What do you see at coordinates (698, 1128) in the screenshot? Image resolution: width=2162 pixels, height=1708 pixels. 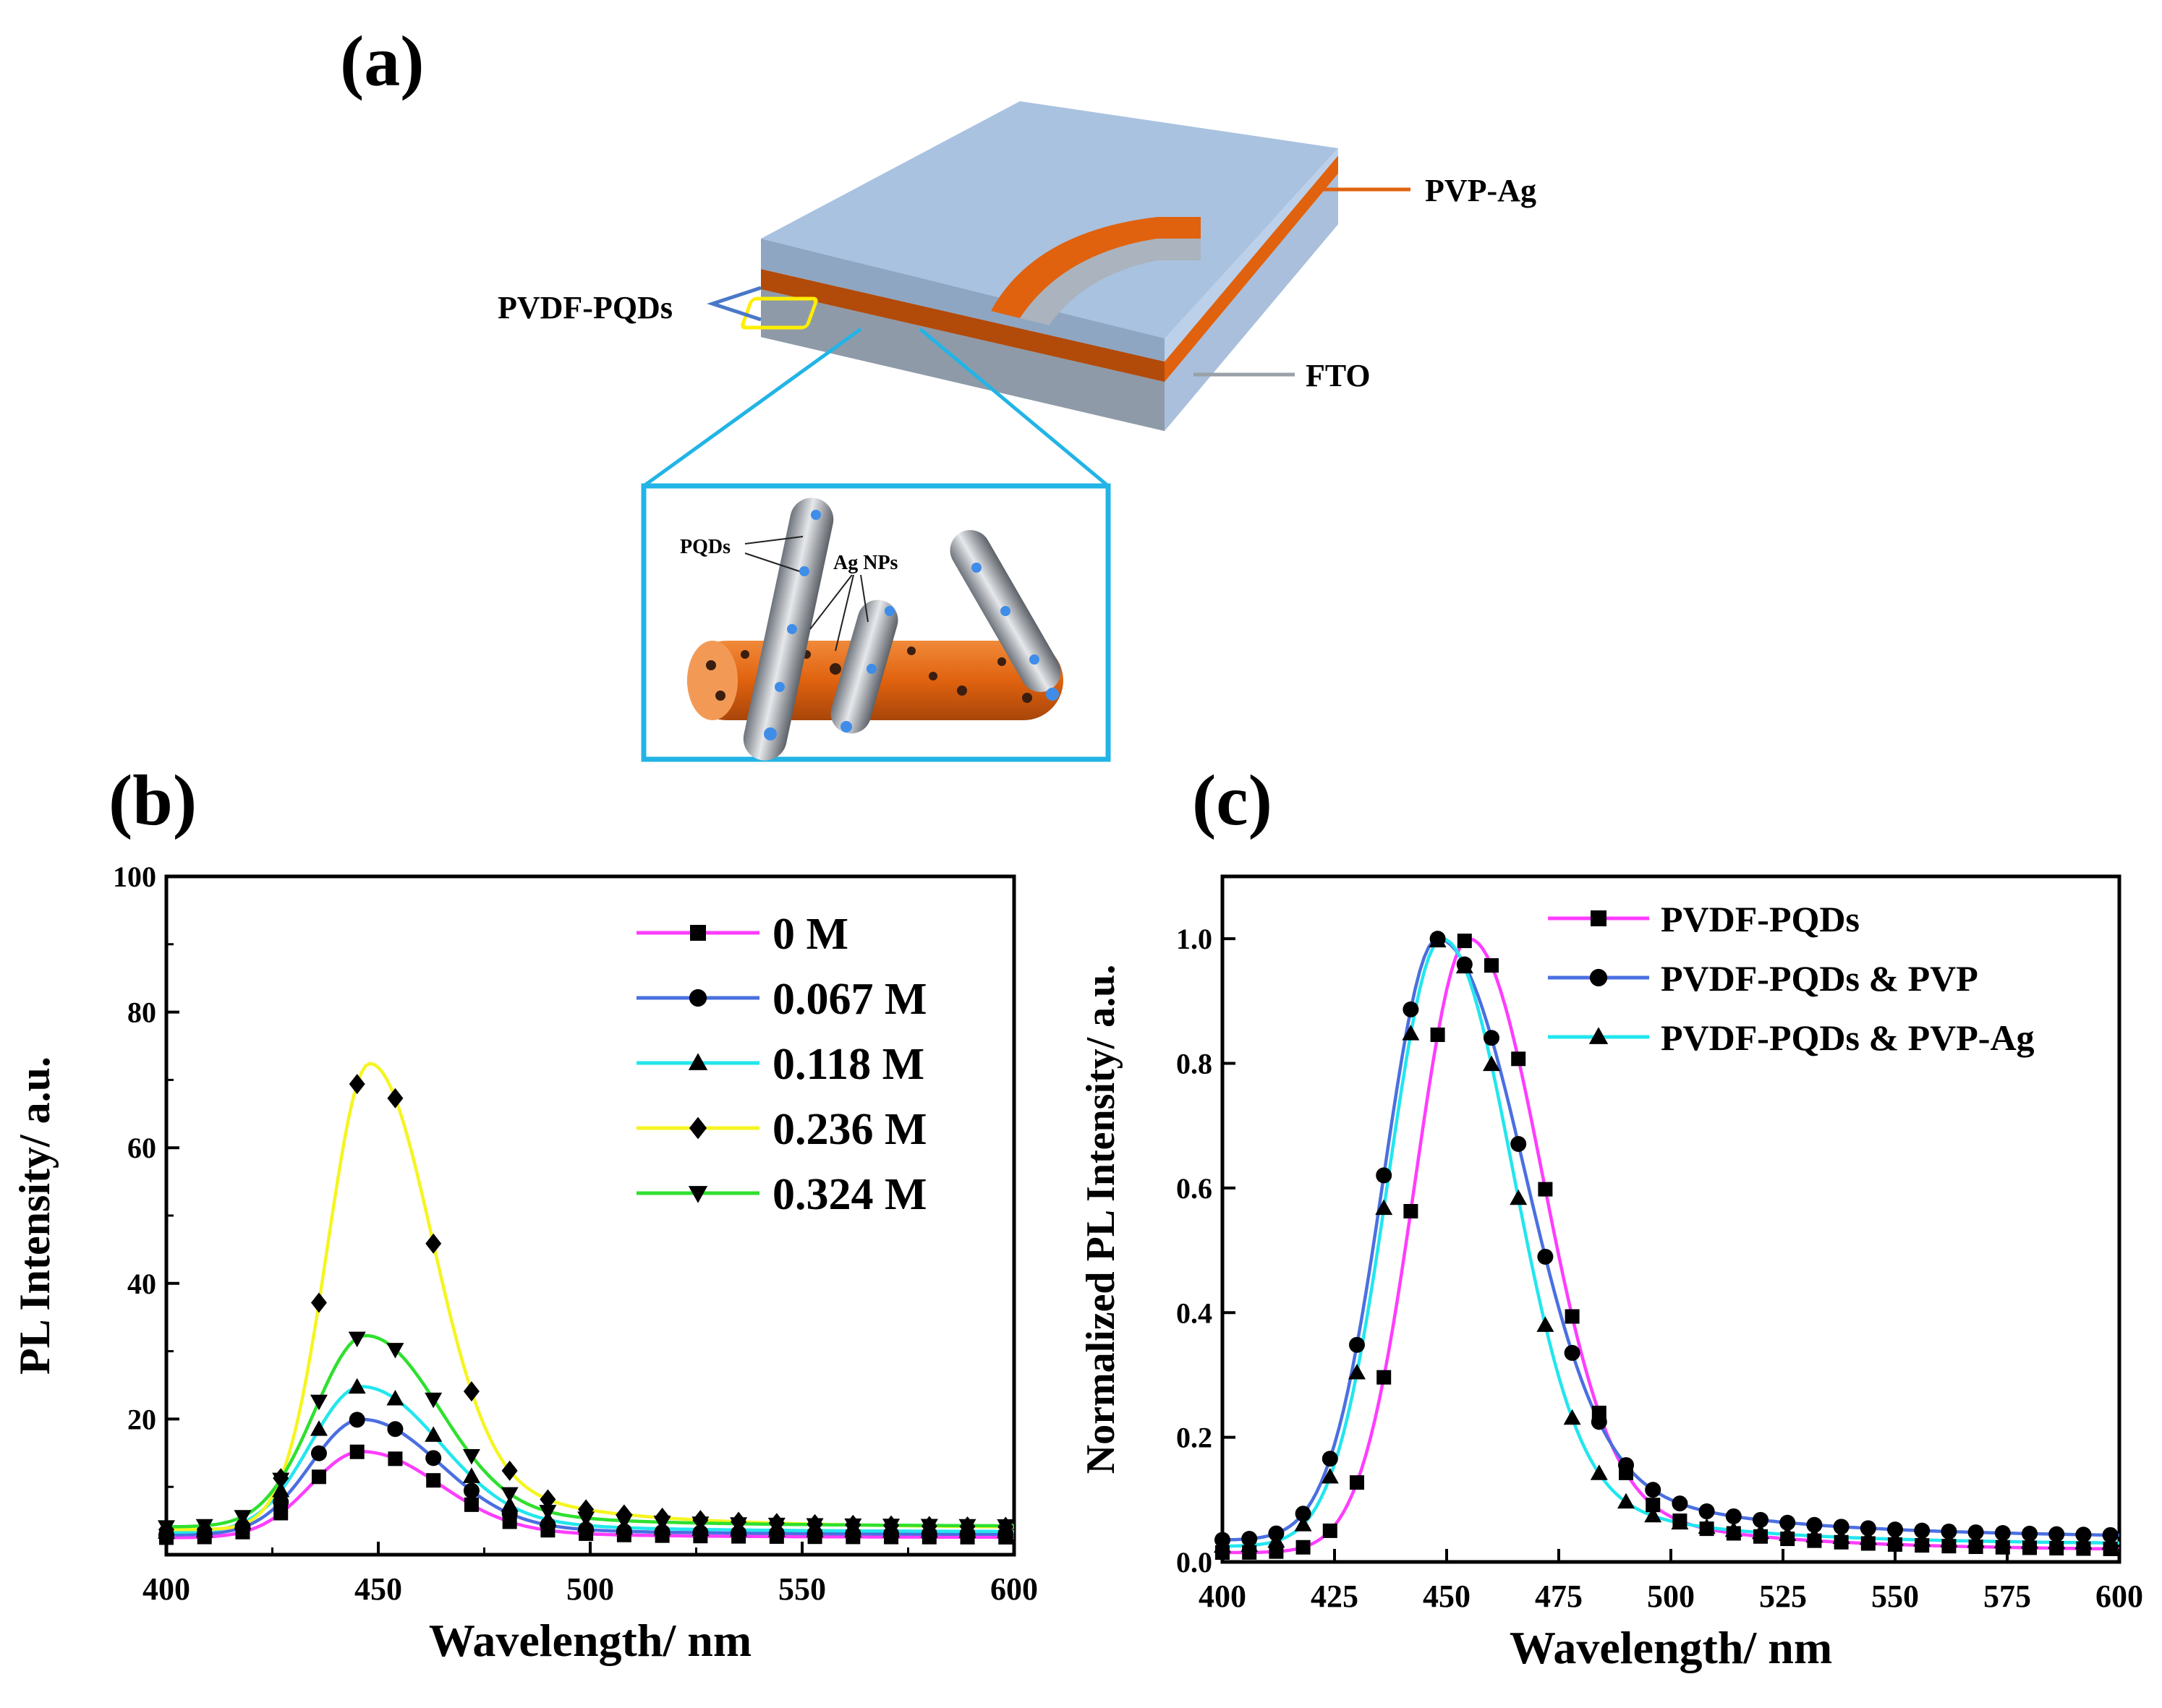 I see `legend-marker-0.236-M` at bounding box center [698, 1128].